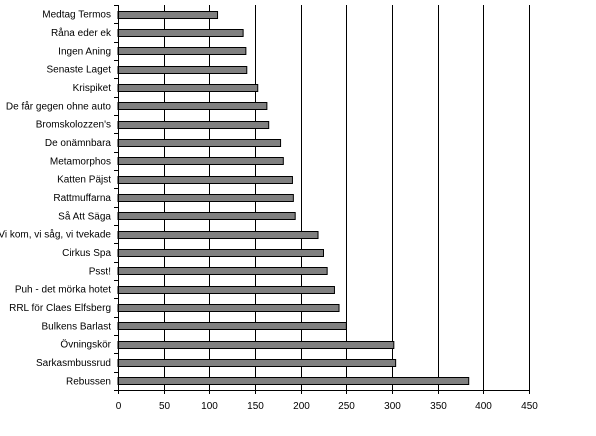  What do you see at coordinates (81, 33) in the screenshot?
I see `category-label: Råna eder ek` at bounding box center [81, 33].